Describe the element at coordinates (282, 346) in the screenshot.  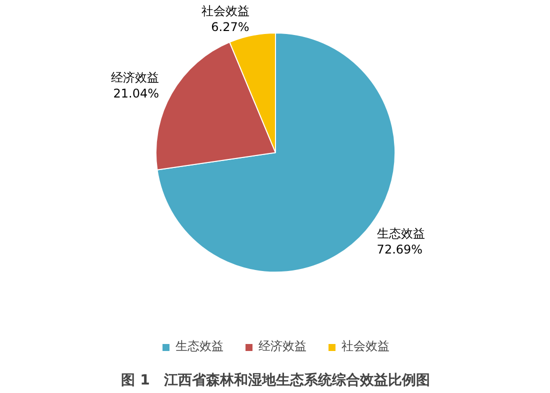
I see `legend-label: 经济效益` at that location.